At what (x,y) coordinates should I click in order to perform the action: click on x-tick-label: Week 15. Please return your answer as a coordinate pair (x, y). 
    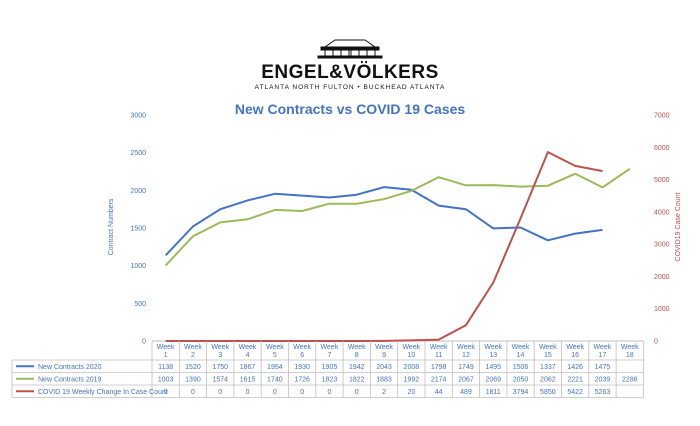
    Looking at the image, I should click on (548, 351).